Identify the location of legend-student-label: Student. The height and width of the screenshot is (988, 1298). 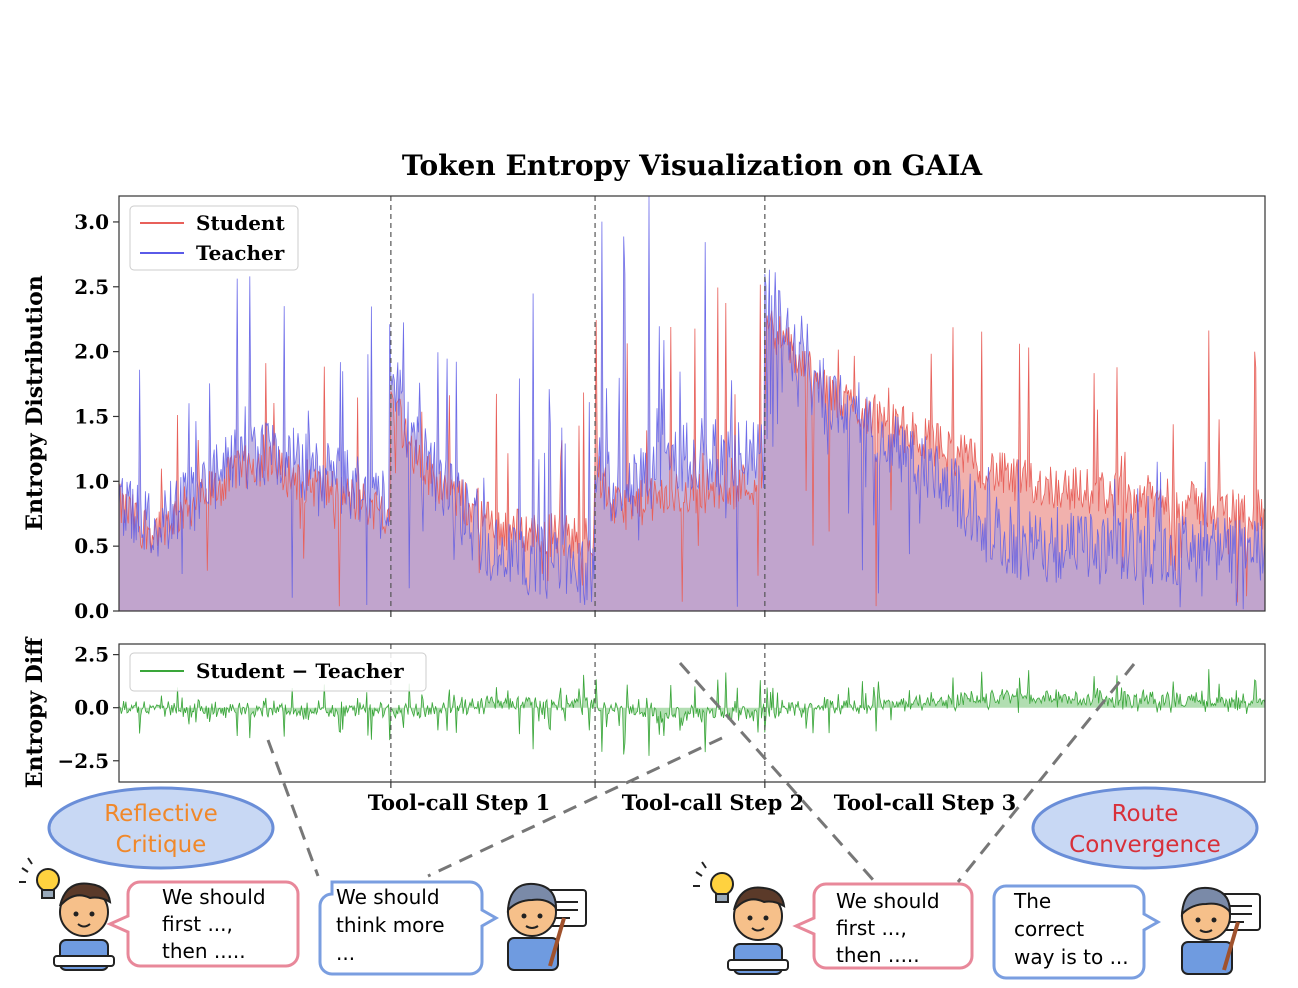
(240, 223).